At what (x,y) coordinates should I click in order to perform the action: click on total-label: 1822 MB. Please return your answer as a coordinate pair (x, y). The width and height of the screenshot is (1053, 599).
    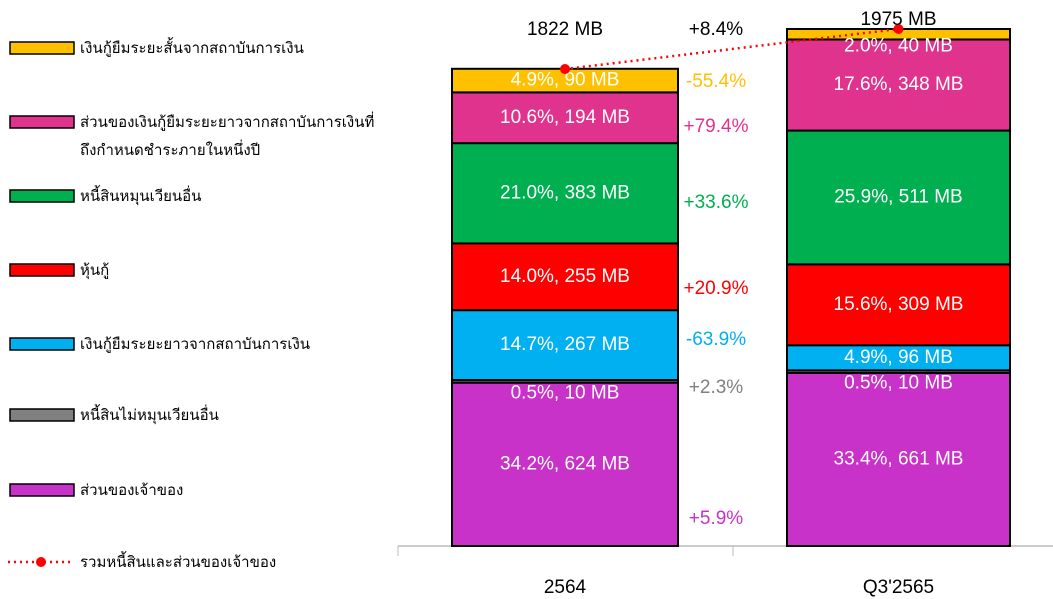
    Looking at the image, I should click on (565, 29).